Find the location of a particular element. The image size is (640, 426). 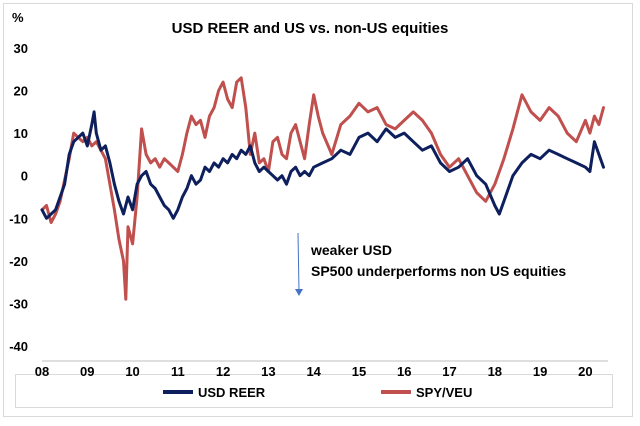

x-tick-label: 10 is located at coordinates (132, 371).